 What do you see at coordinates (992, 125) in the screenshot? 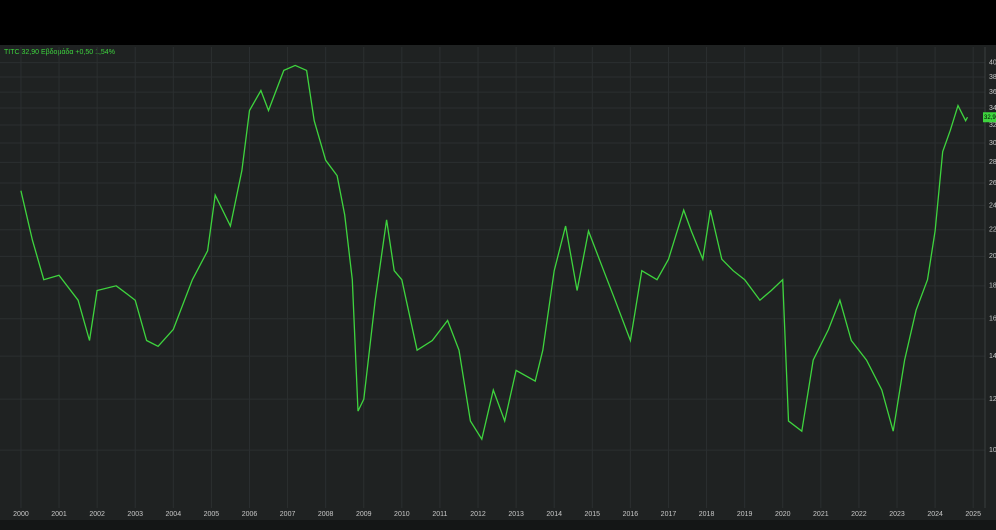
I see `y-tick-label: 32` at bounding box center [992, 125].